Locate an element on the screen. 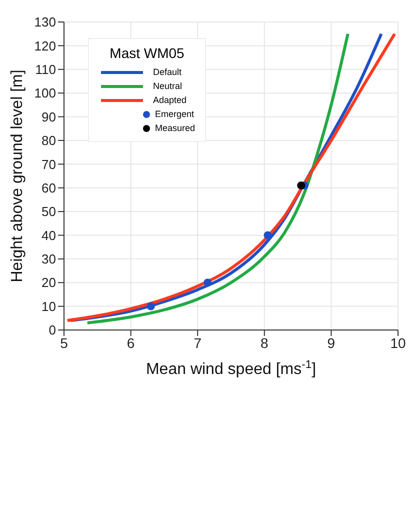 Image resolution: width=420 pixels, height=512 pixels. x-tick-label: 9 is located at coordinates (331, 342).